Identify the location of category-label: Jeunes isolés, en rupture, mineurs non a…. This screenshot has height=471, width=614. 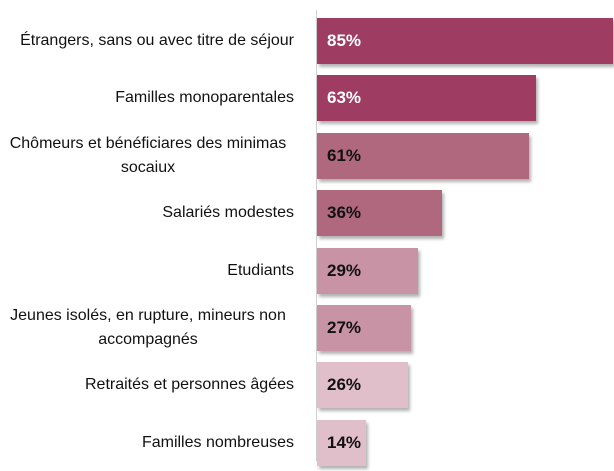
(148, 328).